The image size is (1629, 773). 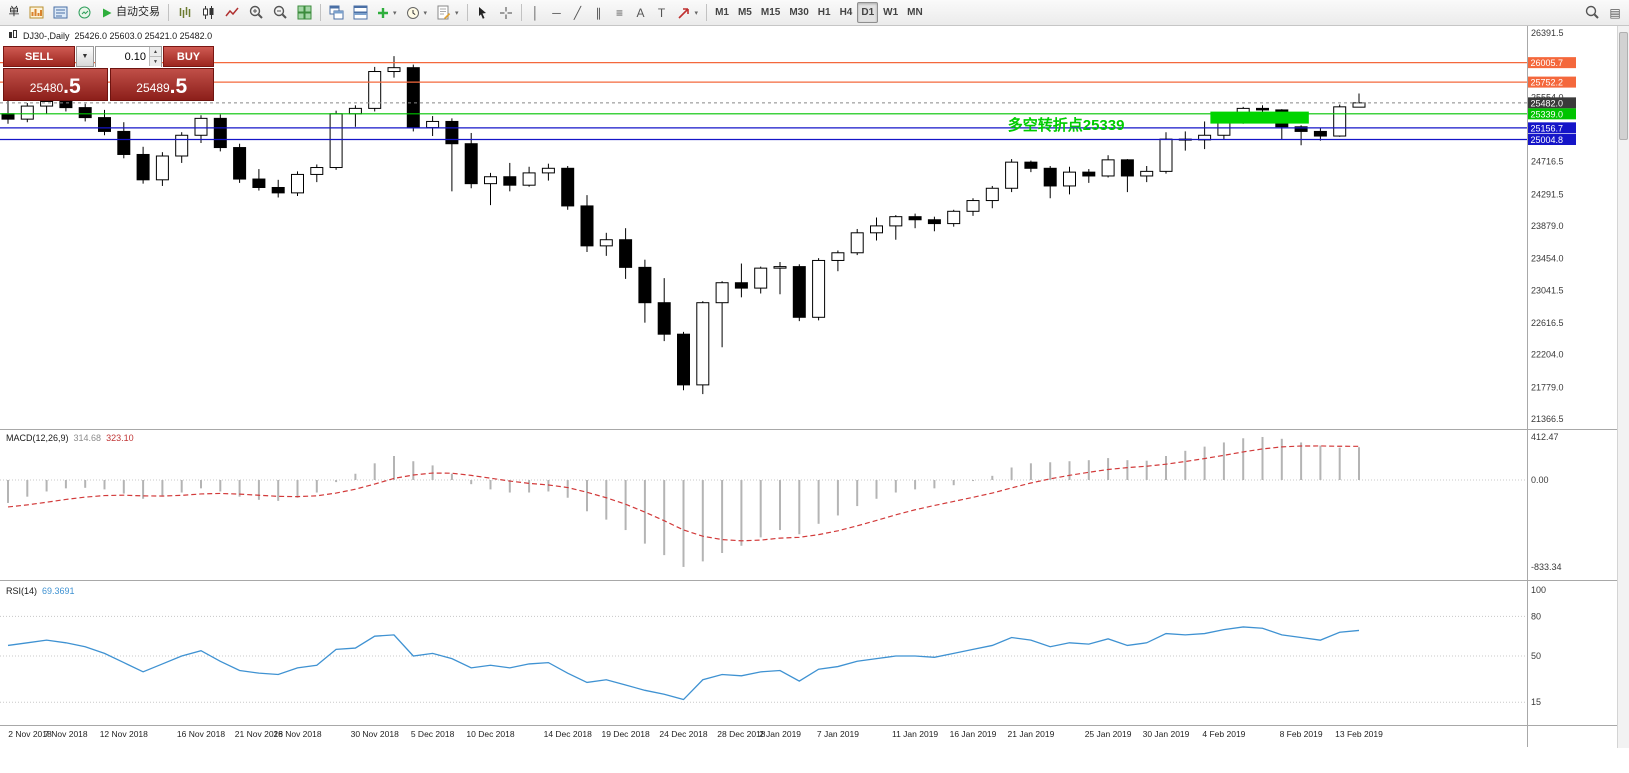 I want to click on line-chart-button, so click(x=232, y=12).